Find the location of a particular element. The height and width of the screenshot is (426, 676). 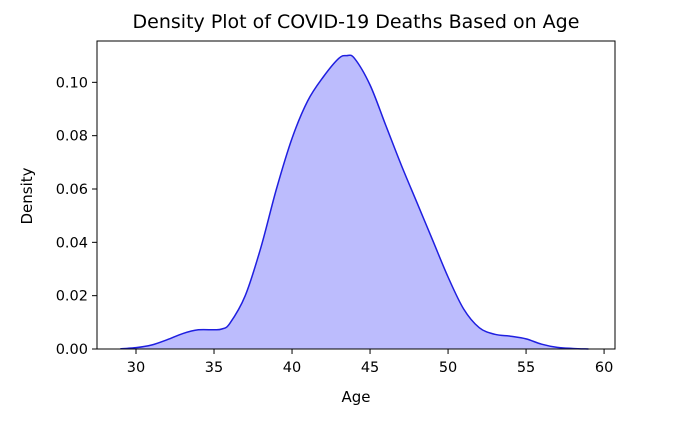

x-tick-label: 55 is located at coordinates (526, 368).